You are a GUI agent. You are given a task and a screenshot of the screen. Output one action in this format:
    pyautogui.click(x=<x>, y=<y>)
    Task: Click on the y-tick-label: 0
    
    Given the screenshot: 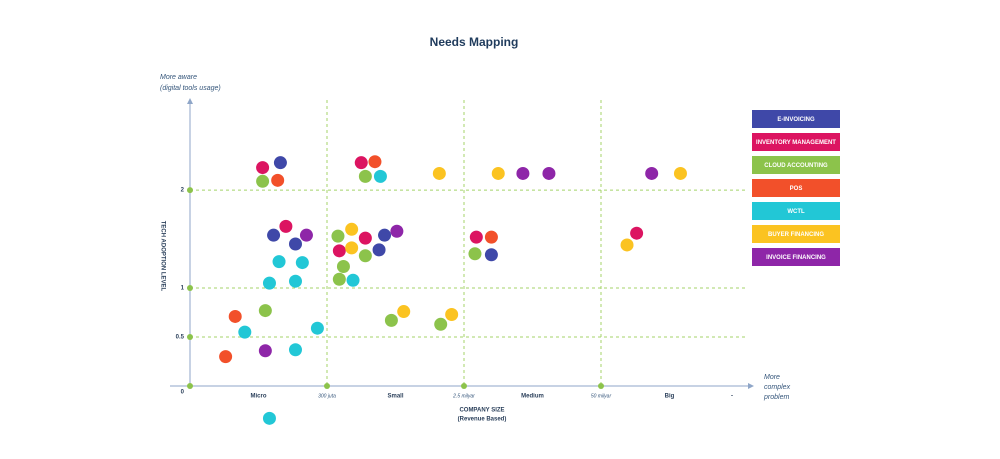 What is the action you would take?
    pyautogui.click(x=183, y=393)
    